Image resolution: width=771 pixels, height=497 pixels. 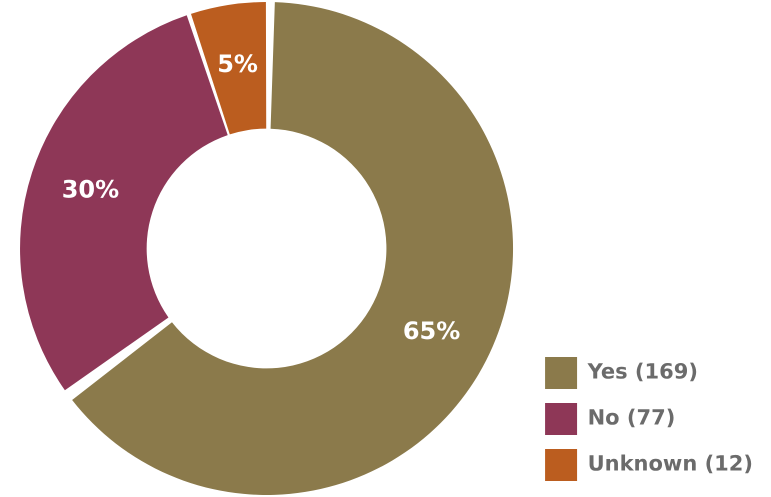 What do you see at coordinates (671, 463) in the screenshot?
I see `legend-label: Unknown (12)` at bounding box center [671, 463].